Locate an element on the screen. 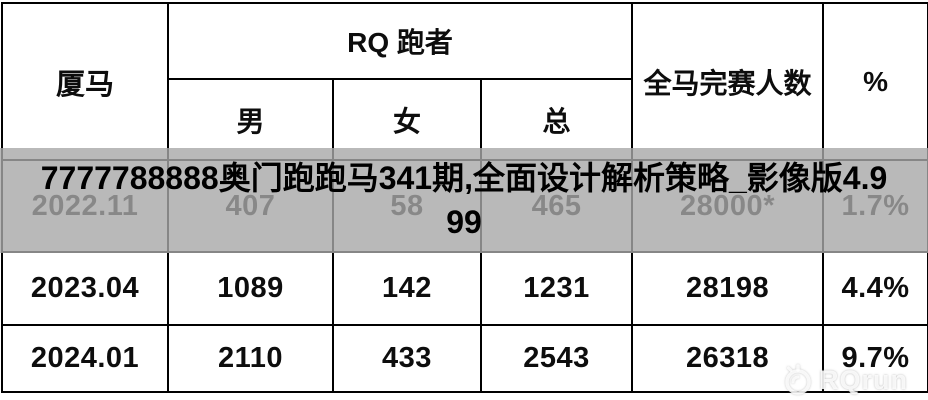  cell-total: 2543 is located at coordinates (556, 358).